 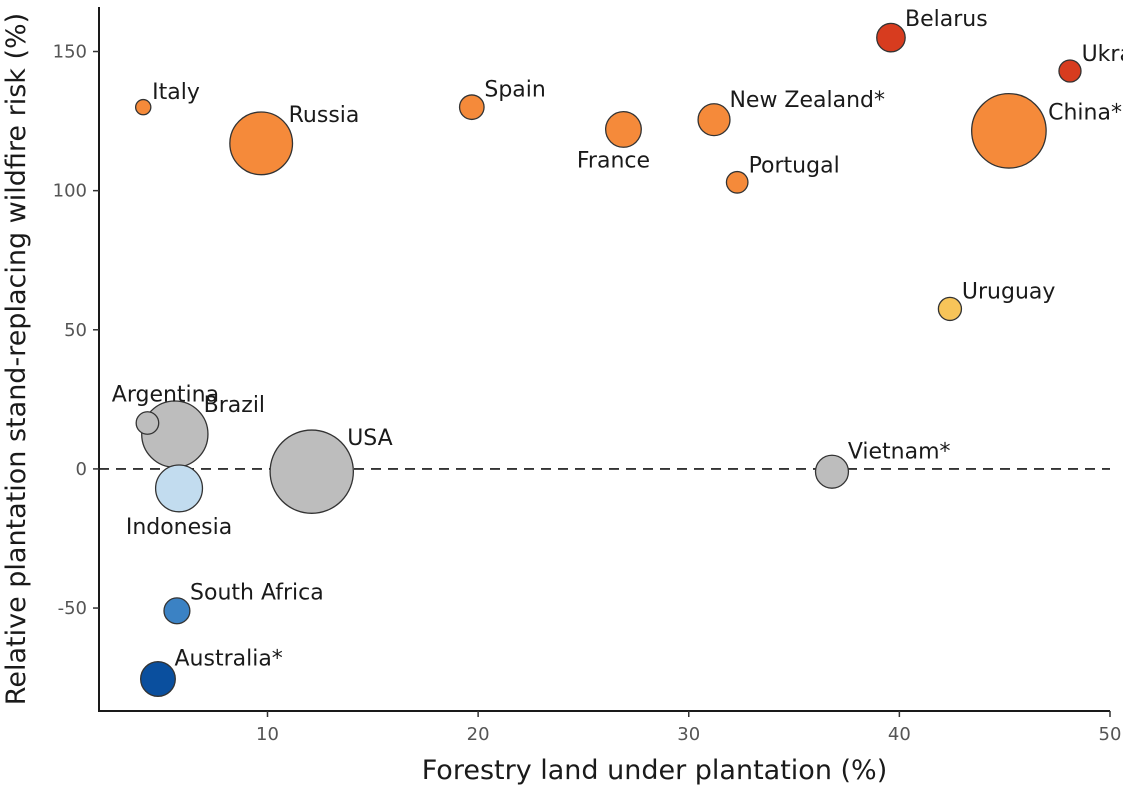 What do you see at coordinates (70, 52) in the screenshot?
I see `y-tick-label: 150` at bounding box center [70, 52].